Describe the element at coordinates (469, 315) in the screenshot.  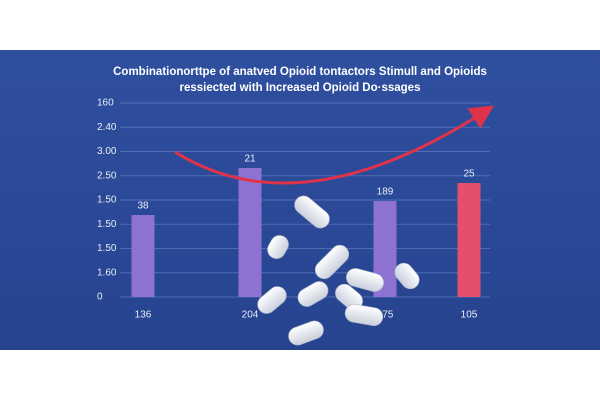
I see `x-tick-label: 105` at that location.